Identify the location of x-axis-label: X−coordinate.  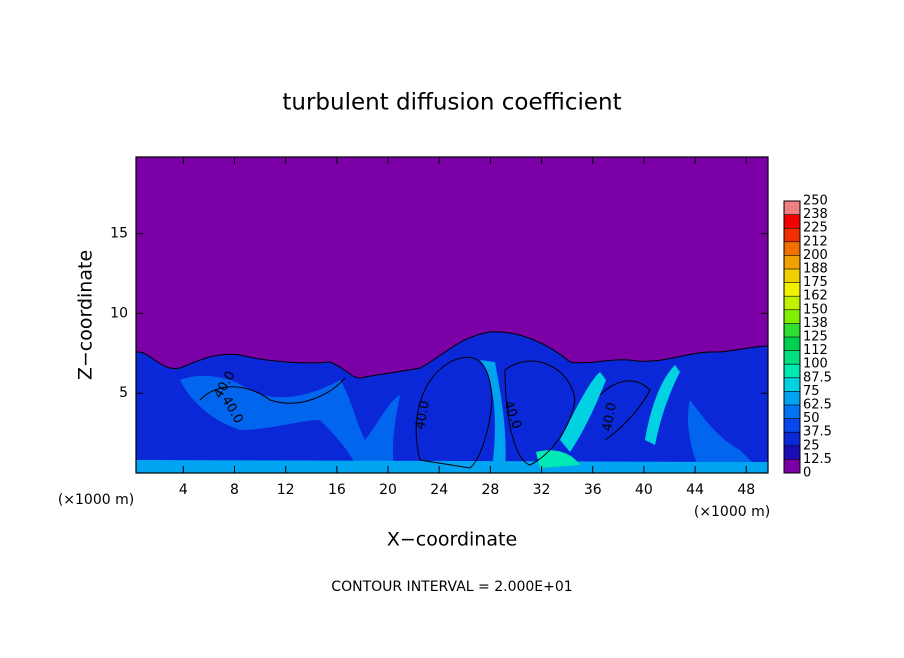
(452, 540).